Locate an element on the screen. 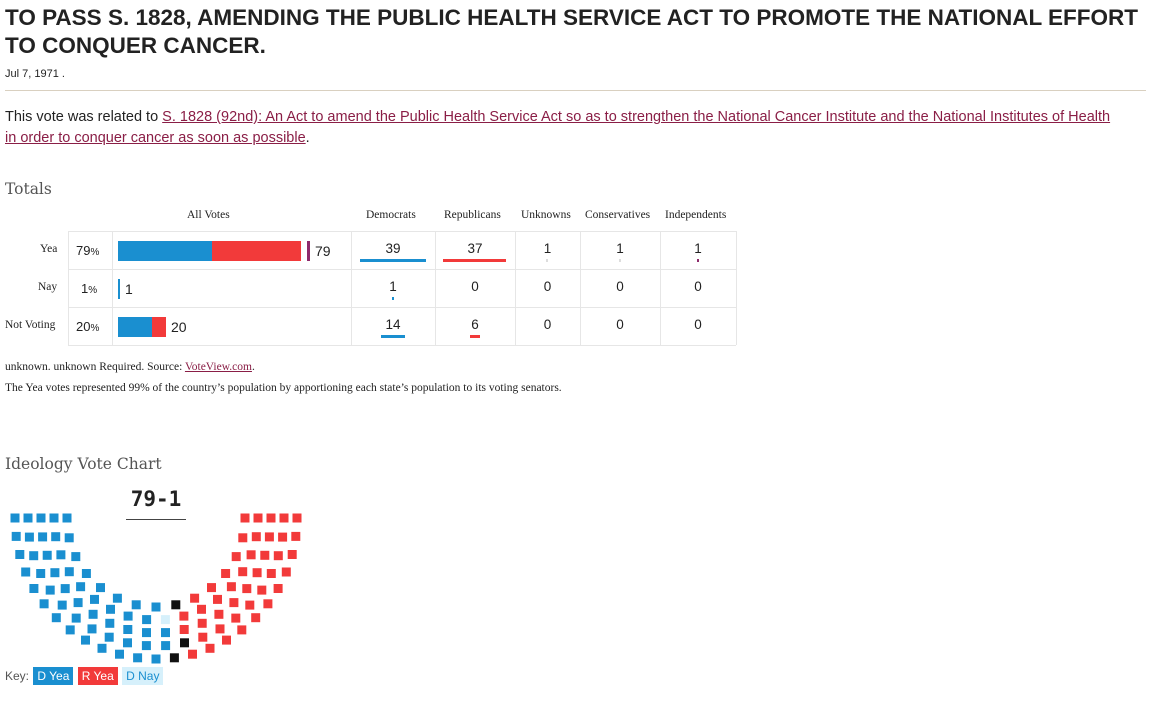 The width and height of the screenshot is (1151, 702). not-voting-independents: 0 is located at coordinates (698, 324).